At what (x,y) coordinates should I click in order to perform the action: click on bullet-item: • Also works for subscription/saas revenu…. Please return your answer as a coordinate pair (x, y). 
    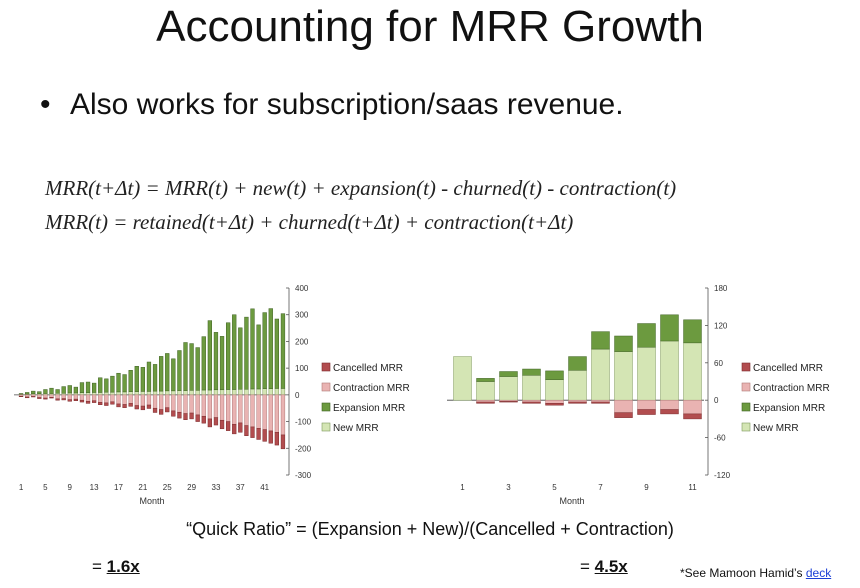
    Looking at the image, I should click on (332, 105).